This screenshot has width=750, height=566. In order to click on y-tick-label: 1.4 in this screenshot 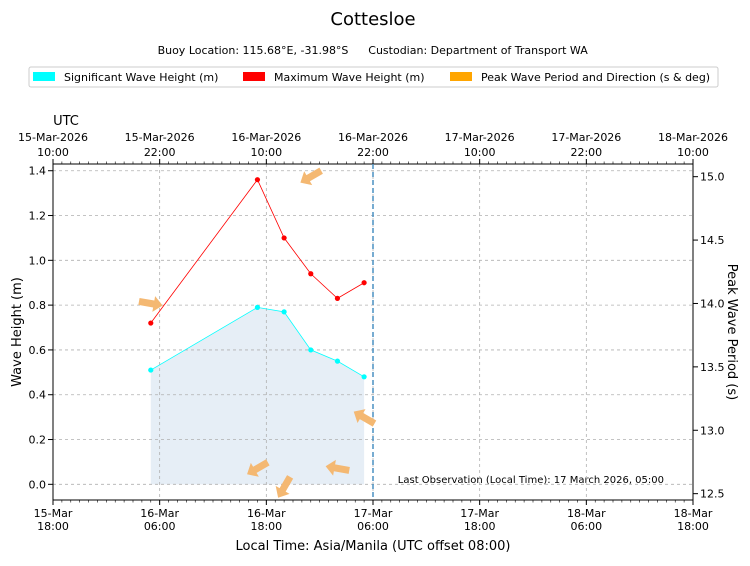, I will do `click(38, 171)`.